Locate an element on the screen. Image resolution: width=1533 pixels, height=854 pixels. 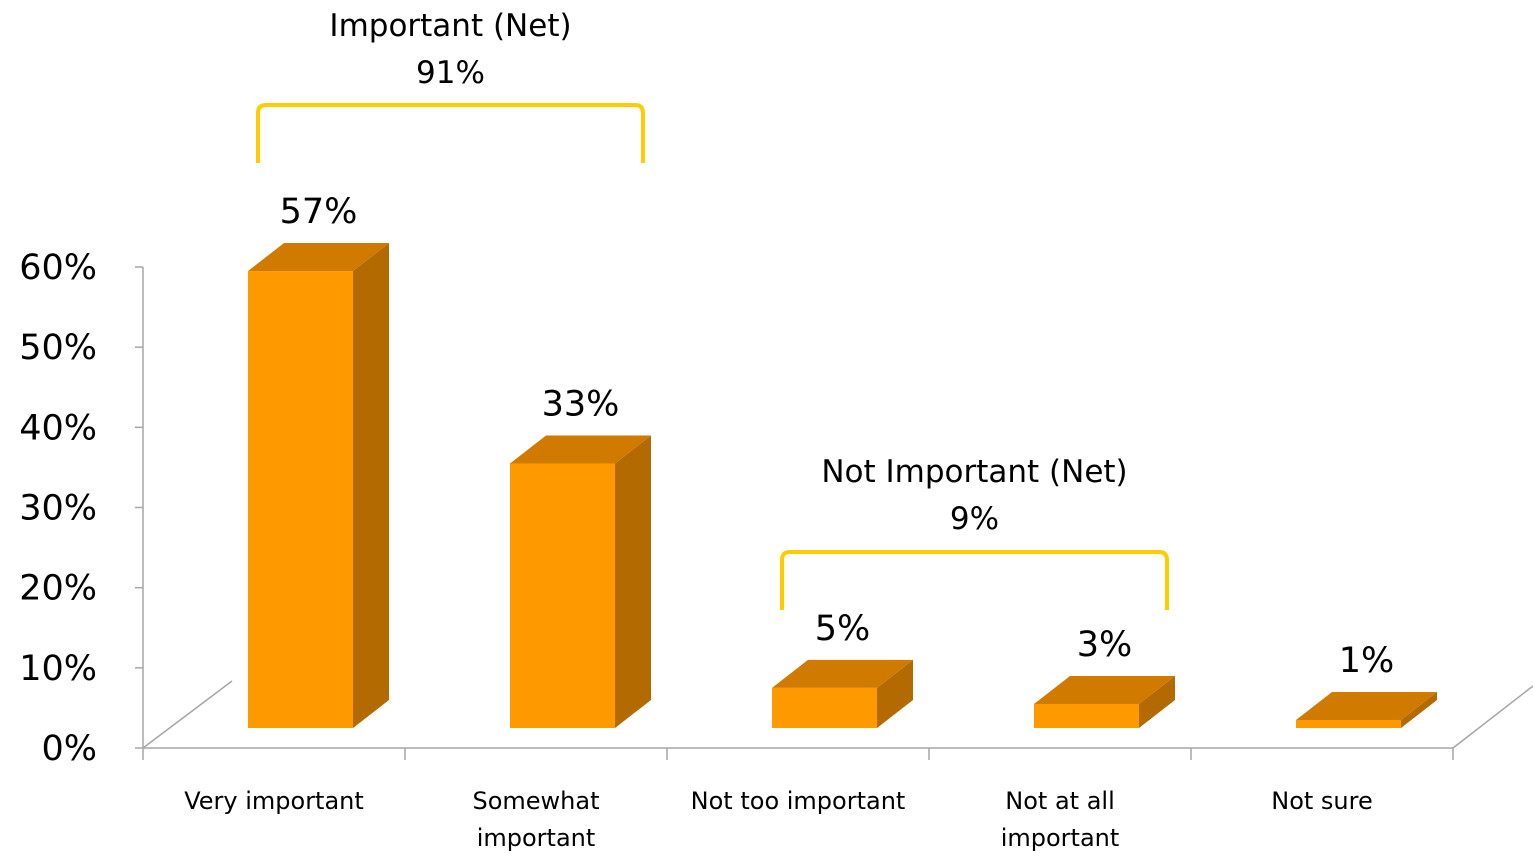
x-category-line: Not too important is located at coordinates (798, 801).